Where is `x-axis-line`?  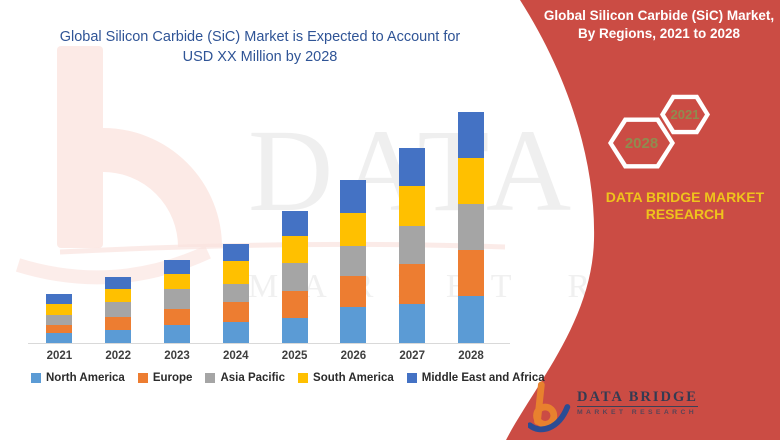
x-axis-line is located at coordinates (269, 343).